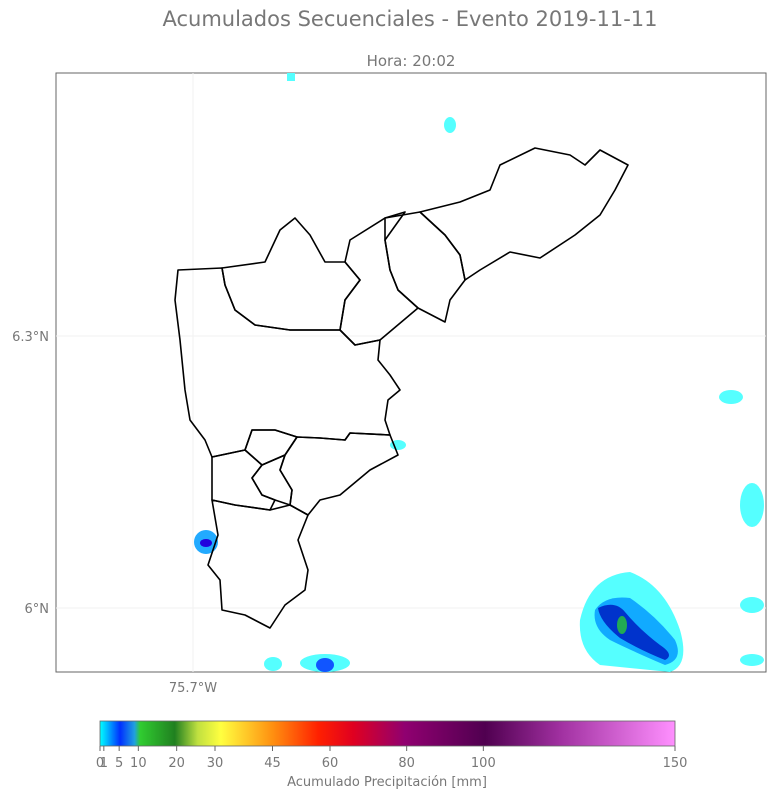 This screenshot has width=779, height=799. What do you see at coordinates (411, 61) in the screenshot?
I see `subtitle: Hora: 20:02` at bounding box center [411, 61].